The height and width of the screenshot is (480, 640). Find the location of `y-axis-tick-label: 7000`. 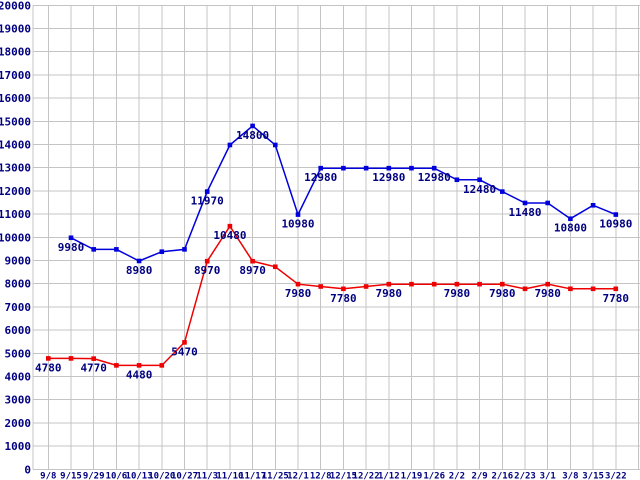

y-axis-tick-label: 7000 is located at coordinates (18, 307).